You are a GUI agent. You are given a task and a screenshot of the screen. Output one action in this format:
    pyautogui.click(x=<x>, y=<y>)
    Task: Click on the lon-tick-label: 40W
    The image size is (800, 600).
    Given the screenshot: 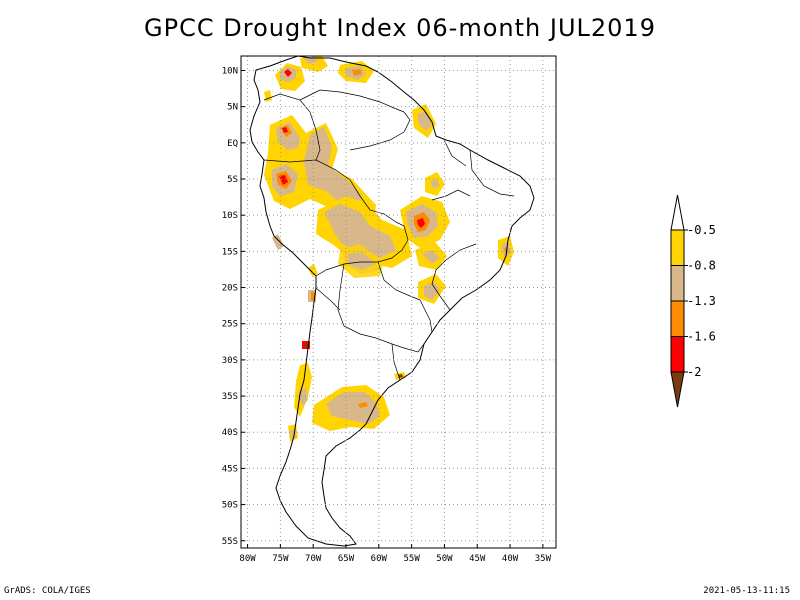 What is the action you would take?
    pyautogui.click(x=510, y=559)
    